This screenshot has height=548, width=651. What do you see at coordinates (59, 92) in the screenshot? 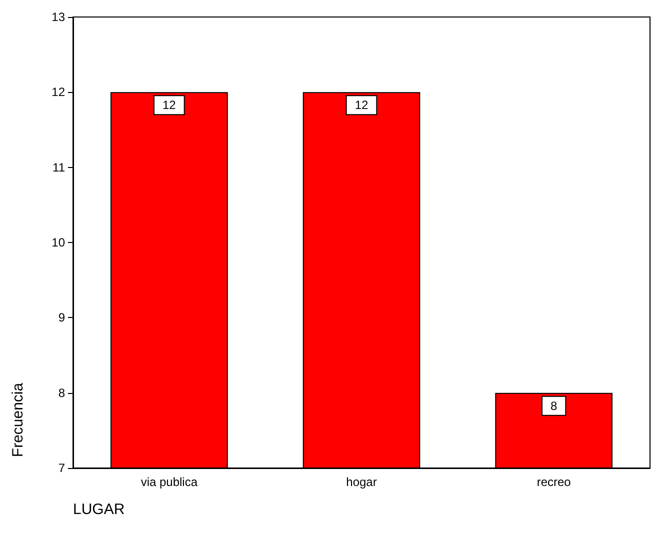
I see `y-tick-label: 12` at bounding box center [59, 92].